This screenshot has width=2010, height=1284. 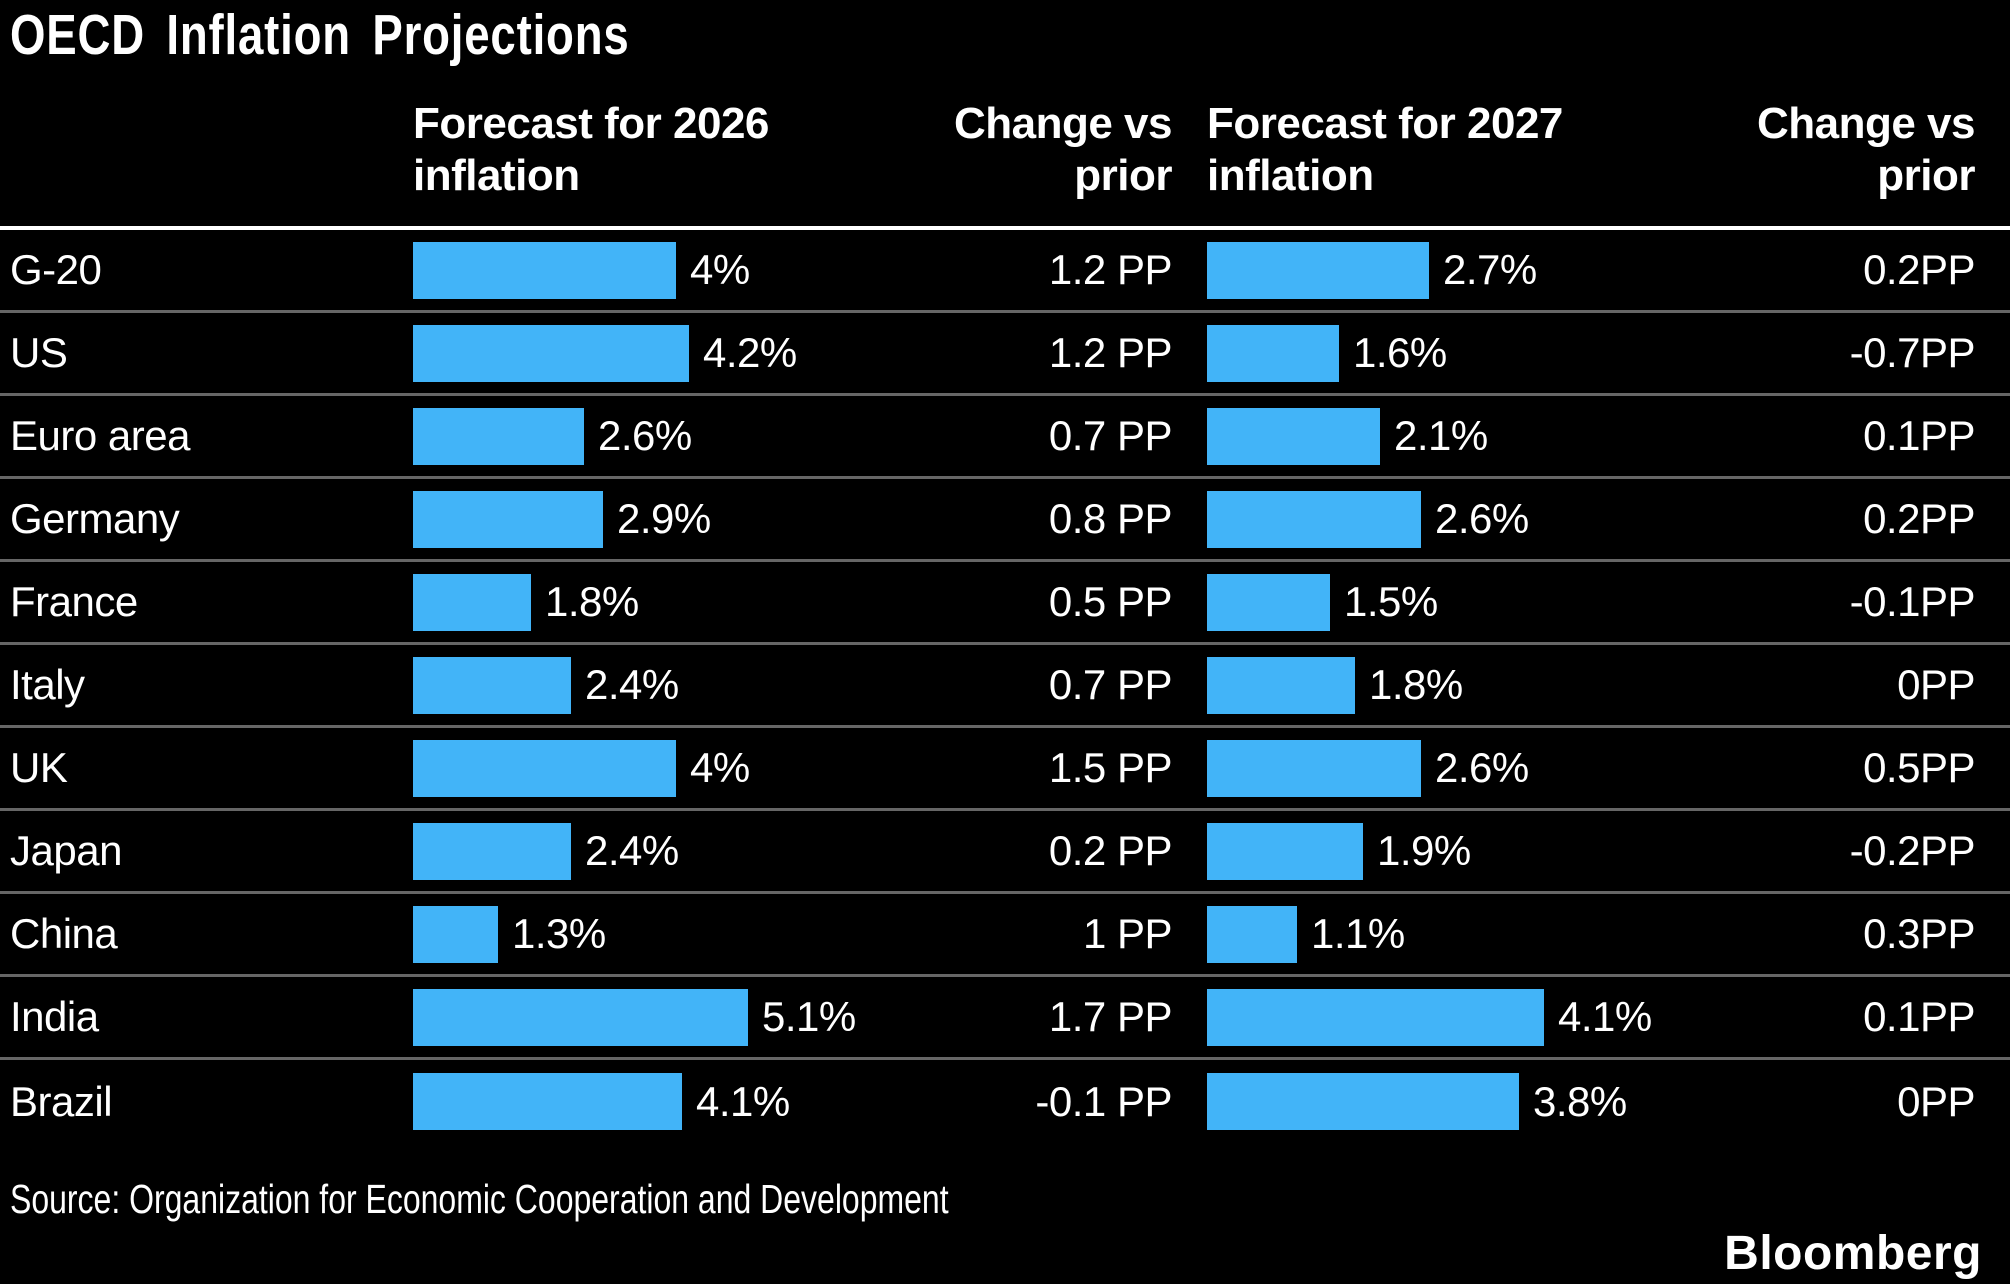 What do you see at coordinates (1912, 352) in the screenshot?
I see `change-2027-value: -0.7PP` at bounding box center [1912, 352].